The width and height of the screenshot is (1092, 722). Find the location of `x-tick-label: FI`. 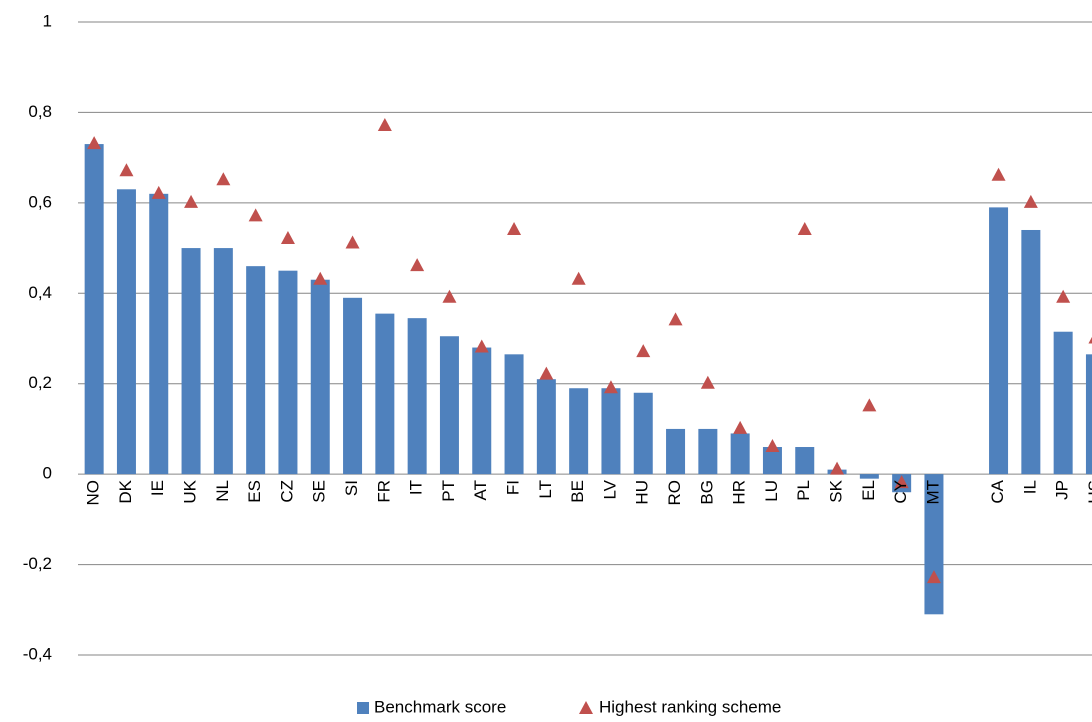

x-tick-label: FI is located at coordinates (513, 487).